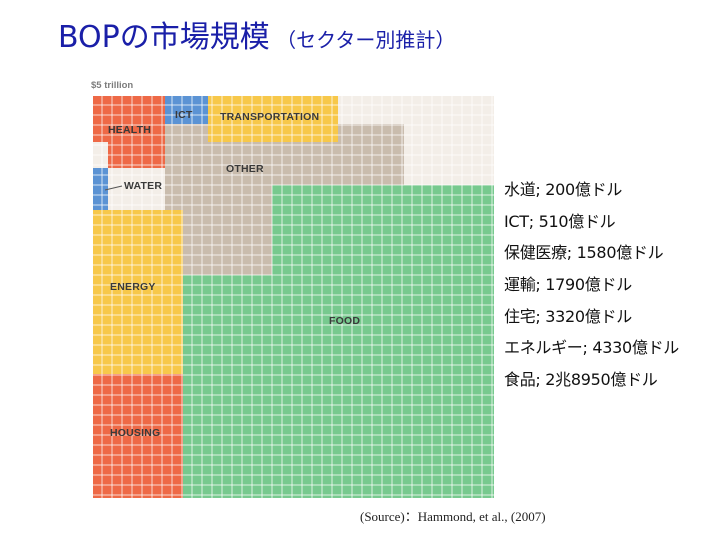  Describe the element at coordinates (453, 516) in the screenshot. I see `source-note: (Source)：Hammond, et al., (2007)` at that location.